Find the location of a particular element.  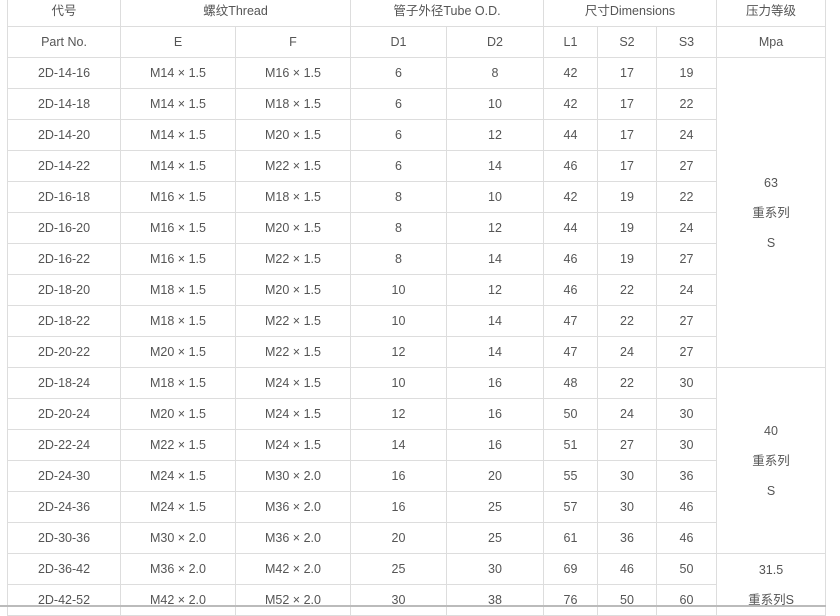

table-row: 2D-42-52 M42 × 2.0 M52 × 2.0 30 38 76 50 60 is located at coordinates (416, 600).